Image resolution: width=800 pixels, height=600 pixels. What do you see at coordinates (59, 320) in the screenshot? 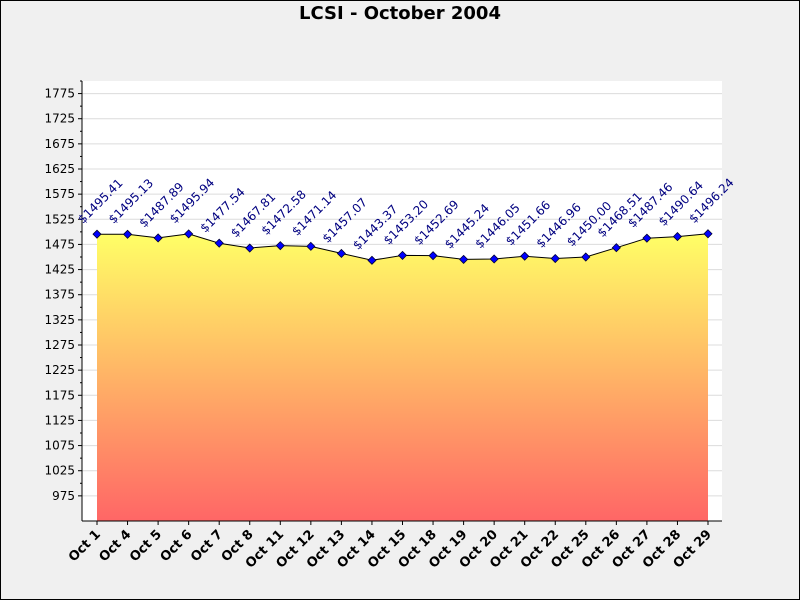
I see `y-tick-label: 1325` at bounding box center [59, 320].